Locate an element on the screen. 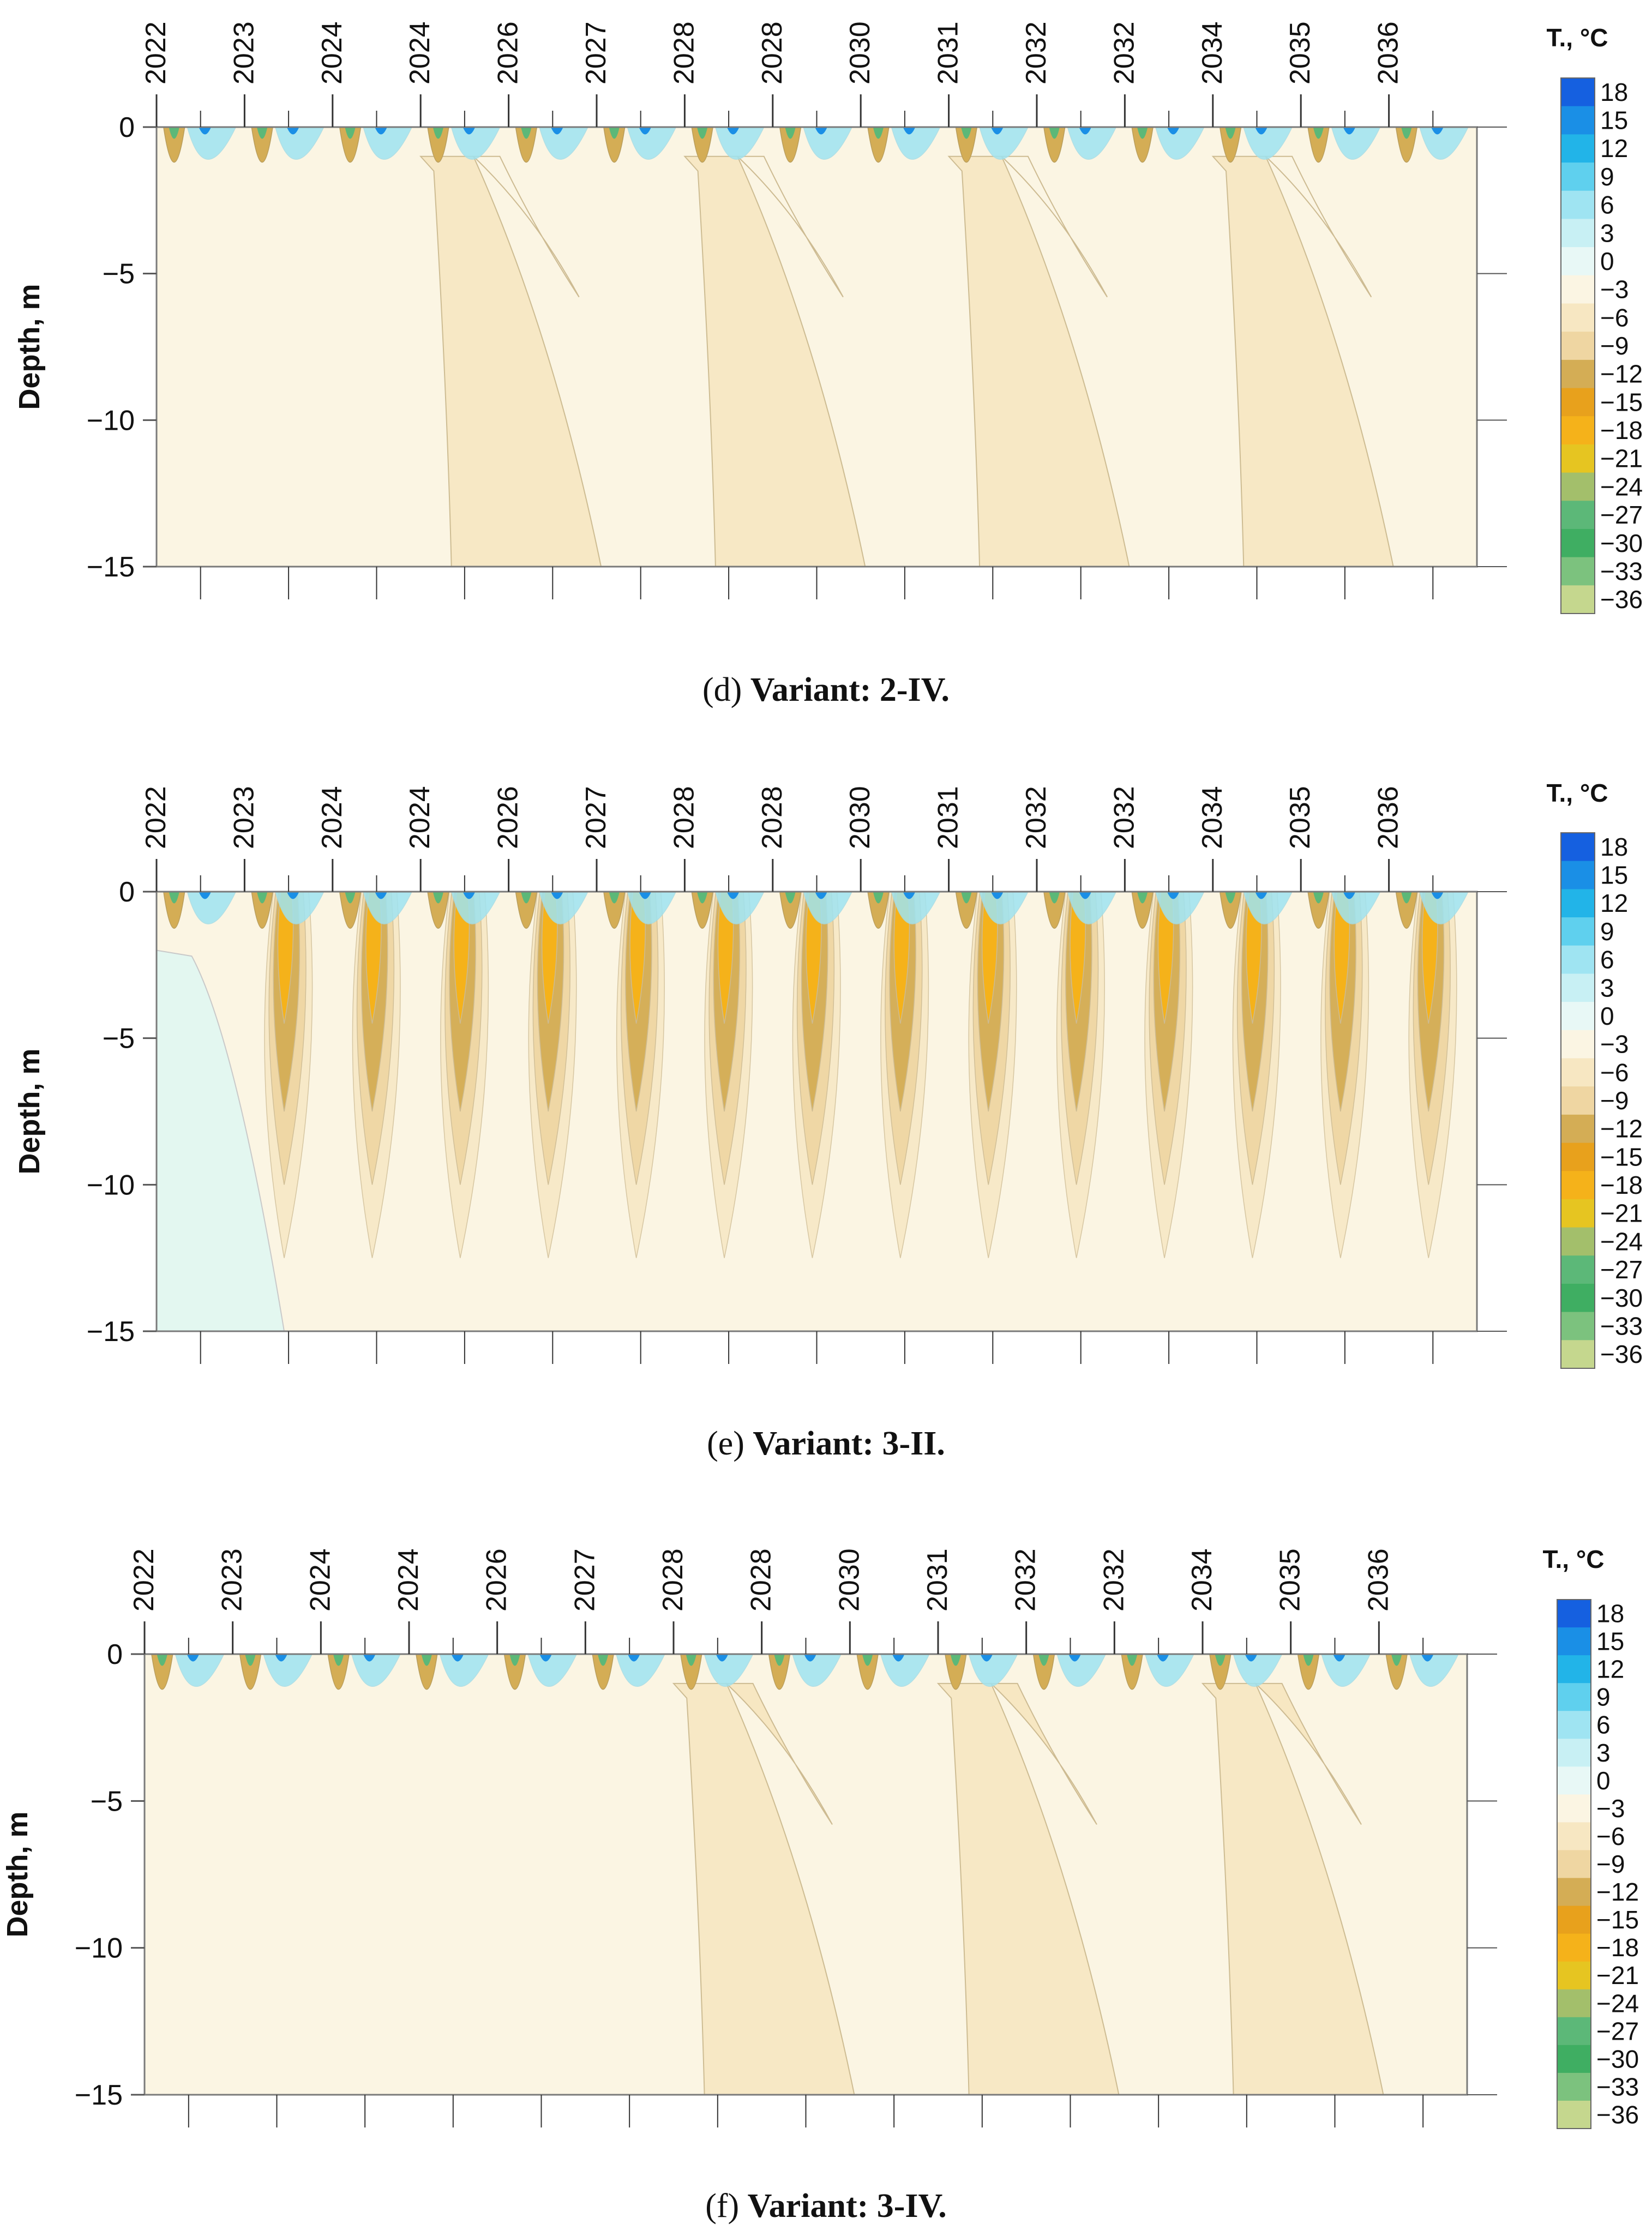 The height and width of the screenshot is (2230, 1652). annual-freeze-tongue is located at coordinates (1308, 1754).